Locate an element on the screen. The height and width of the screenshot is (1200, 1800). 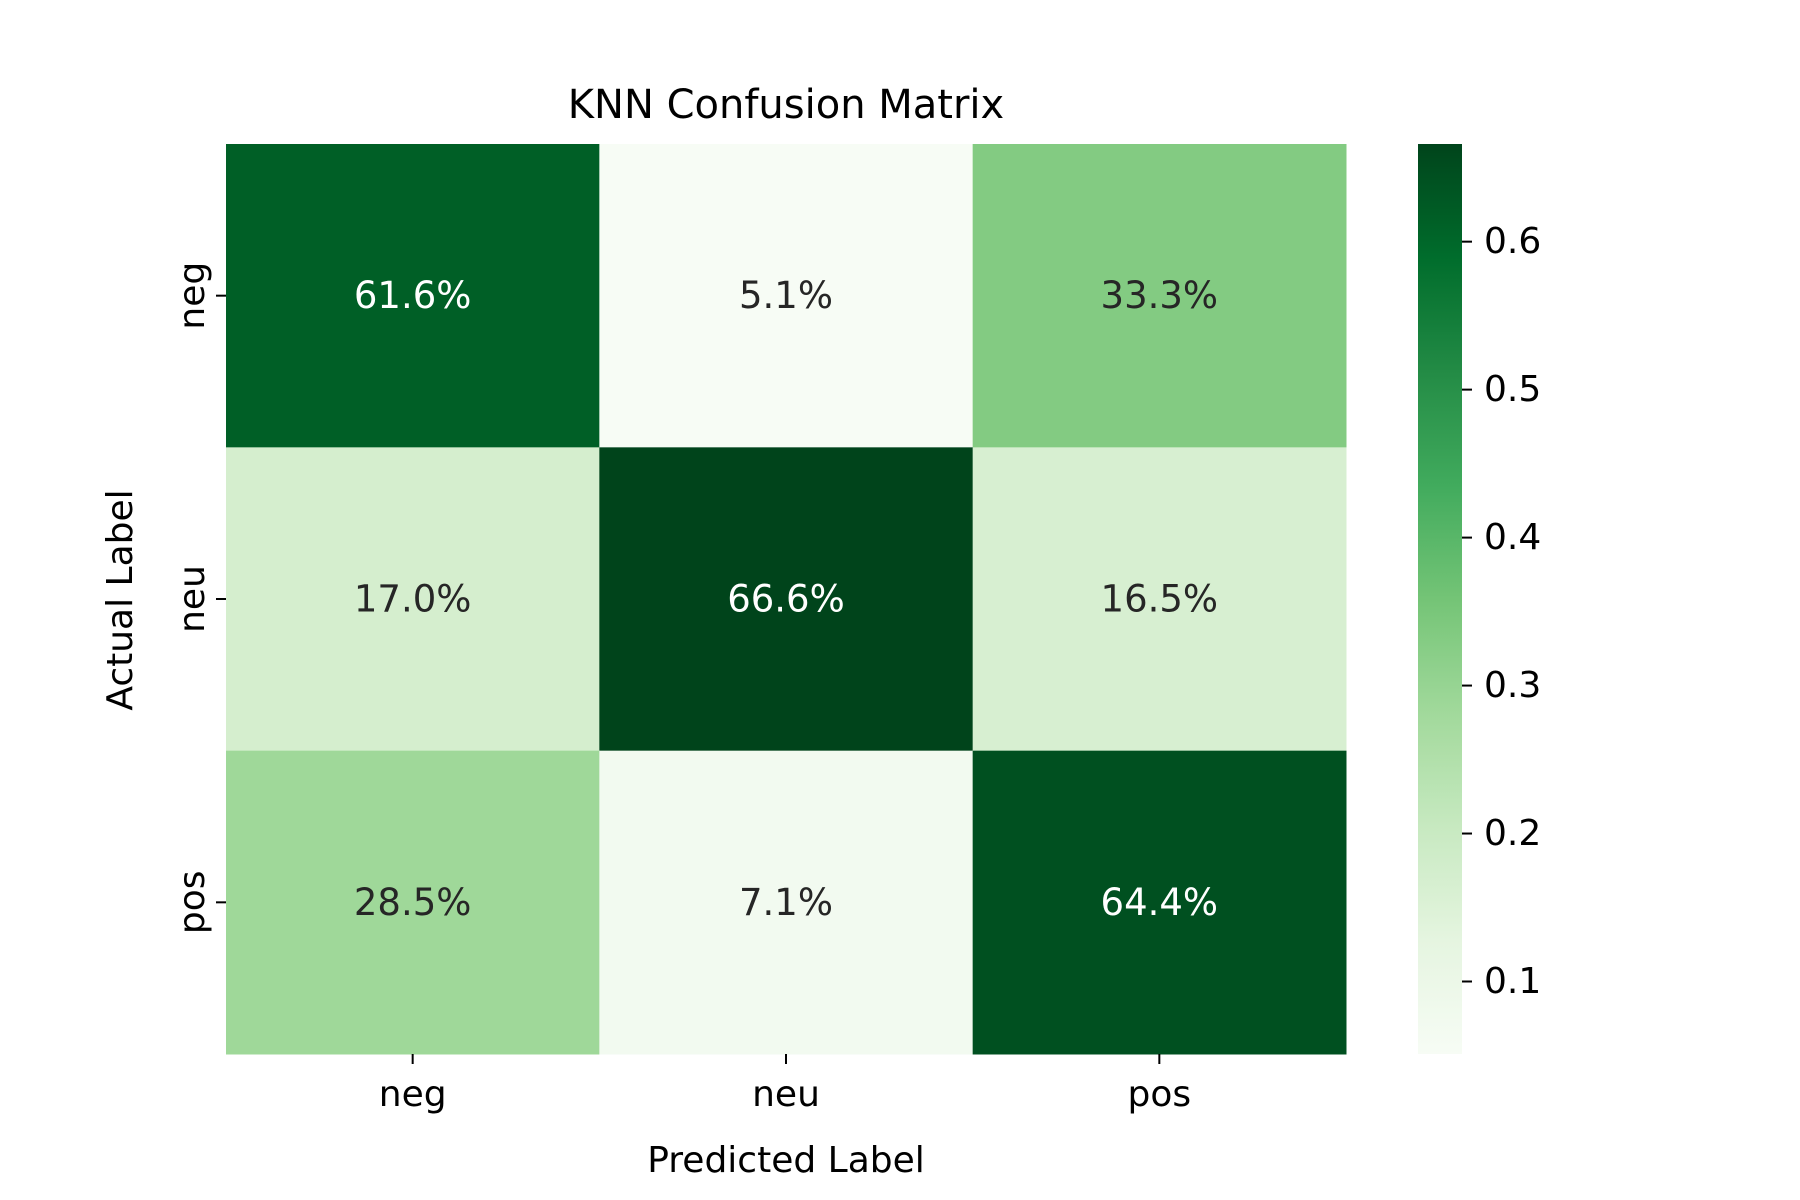
heatmap-cell-neu-neu is located at coordinates (786, 599).